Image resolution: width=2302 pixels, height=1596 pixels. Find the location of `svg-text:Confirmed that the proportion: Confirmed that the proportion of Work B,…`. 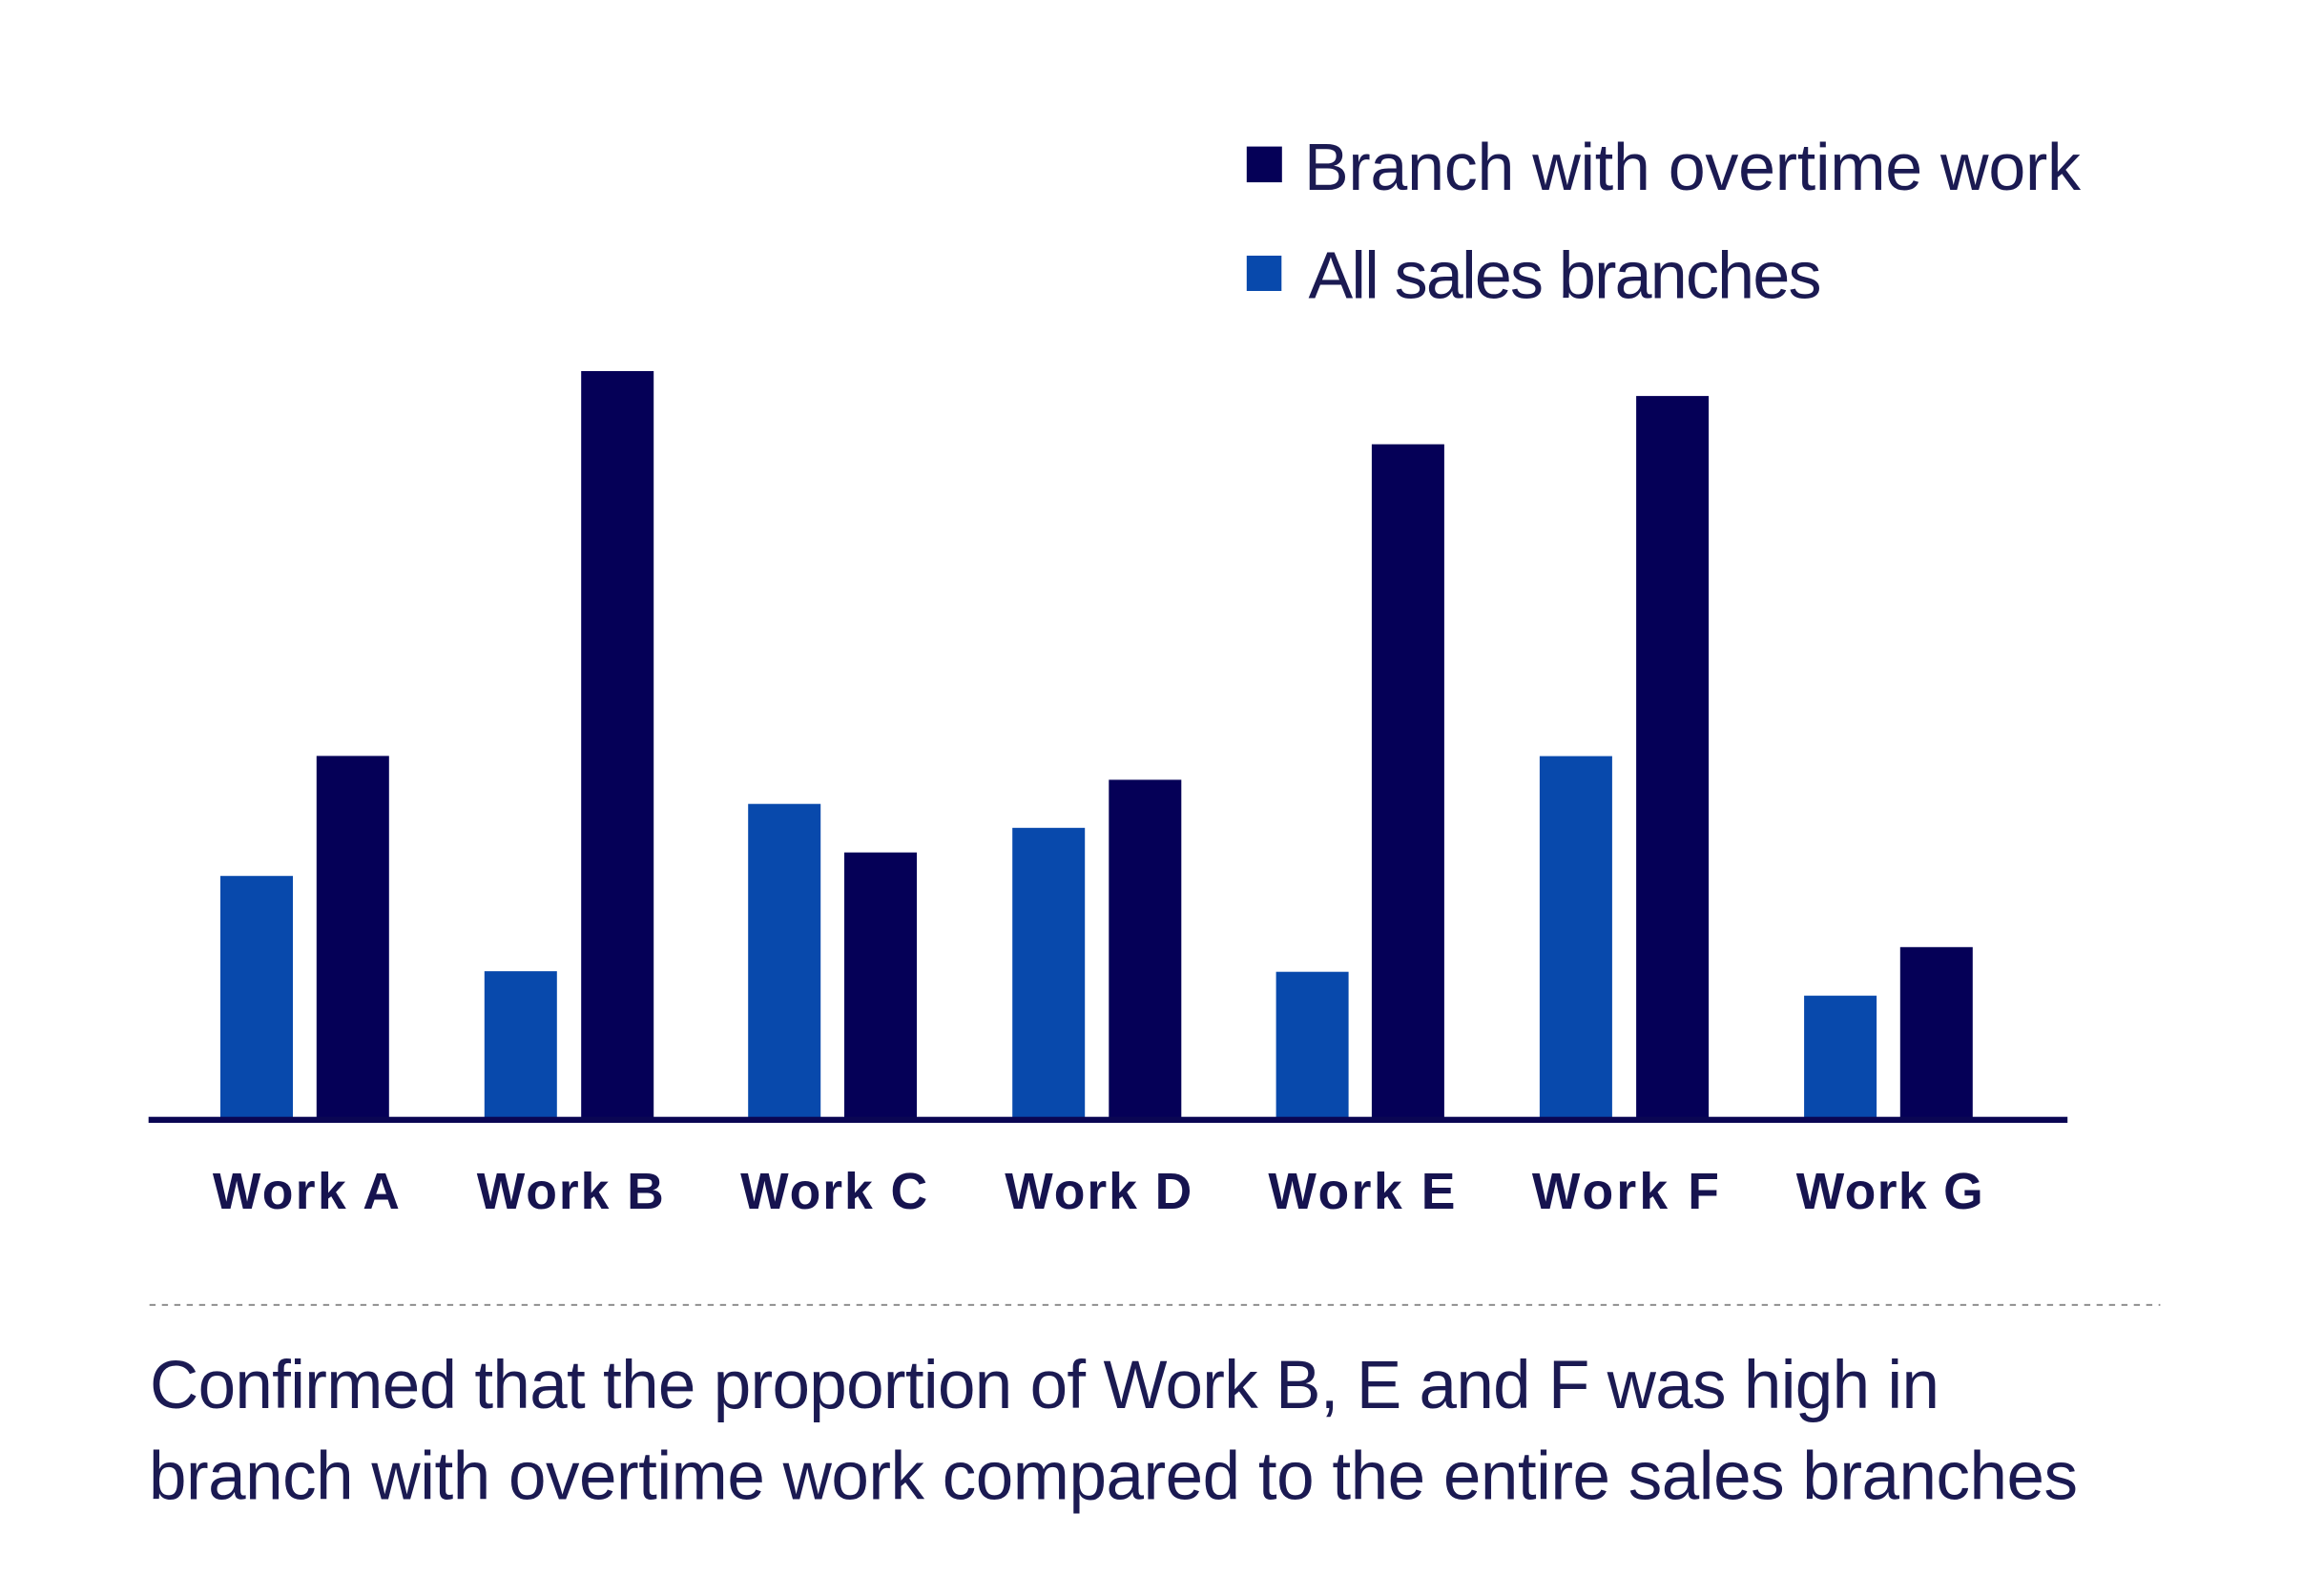

svg-text:Confirmed that the proportion: Confirmed that the proportion of Work B,… is located at coordinates (1045, 1385).